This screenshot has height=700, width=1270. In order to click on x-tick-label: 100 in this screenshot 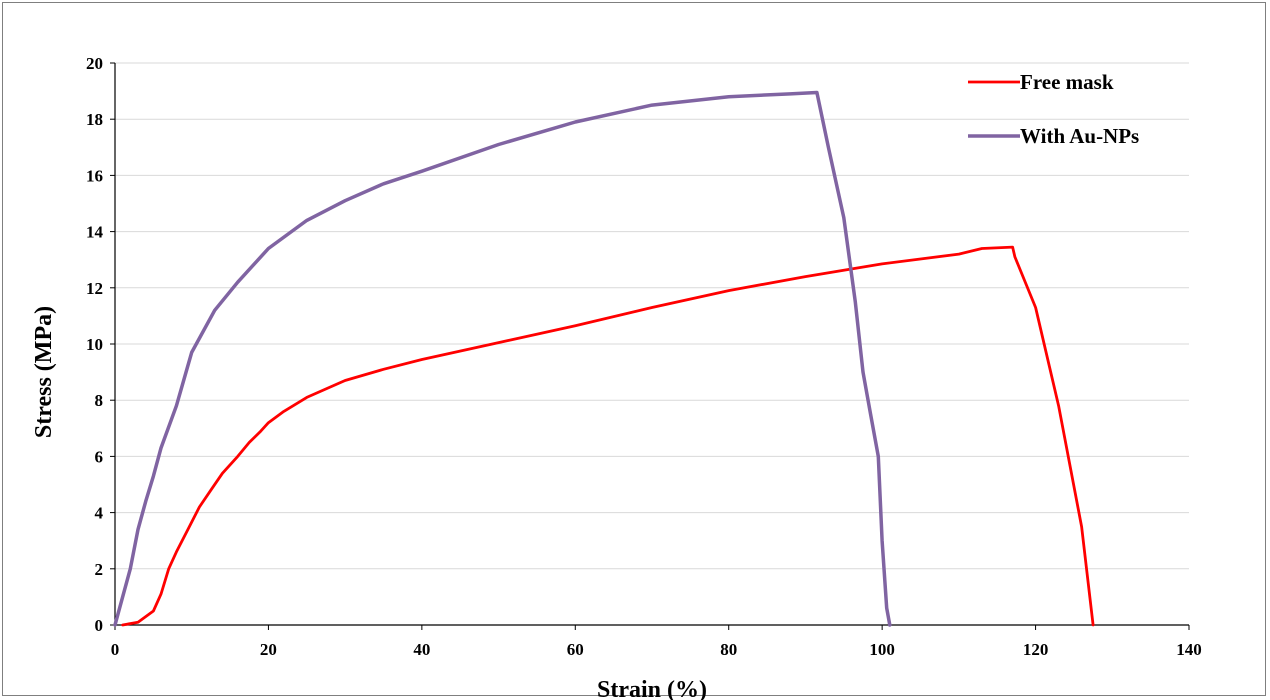, I will do `click(882, 649)`.